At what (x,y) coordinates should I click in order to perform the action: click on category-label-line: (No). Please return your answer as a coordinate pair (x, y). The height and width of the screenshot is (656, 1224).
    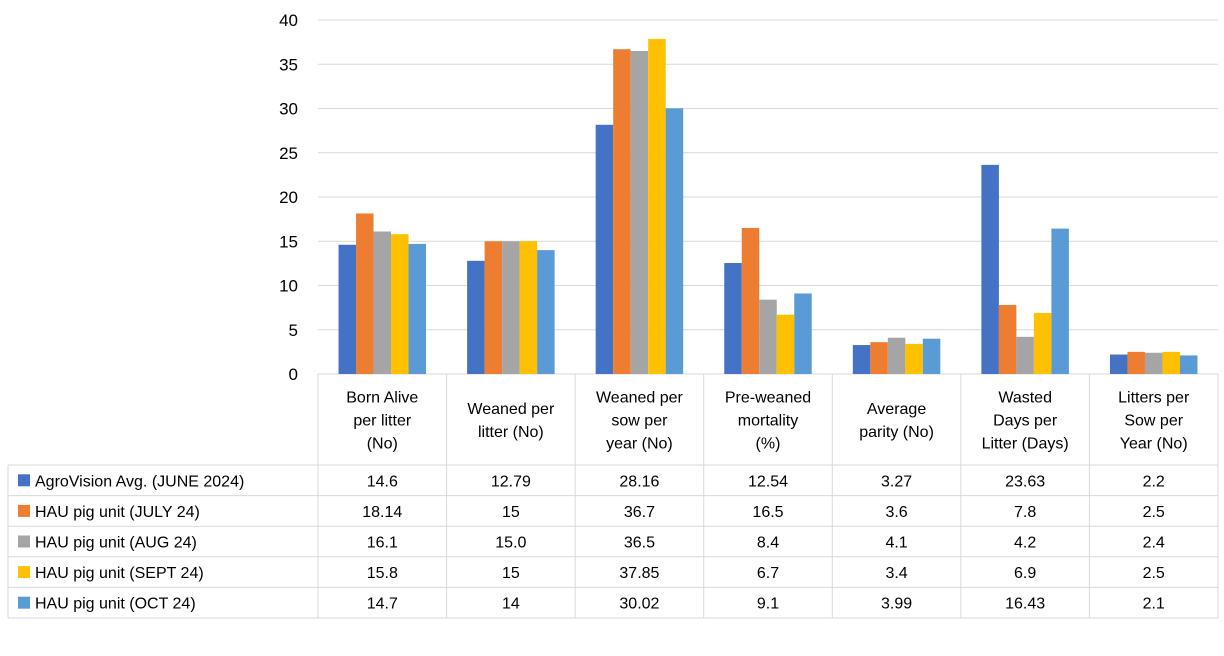
    Looking at the image, I should click on (382, 444).